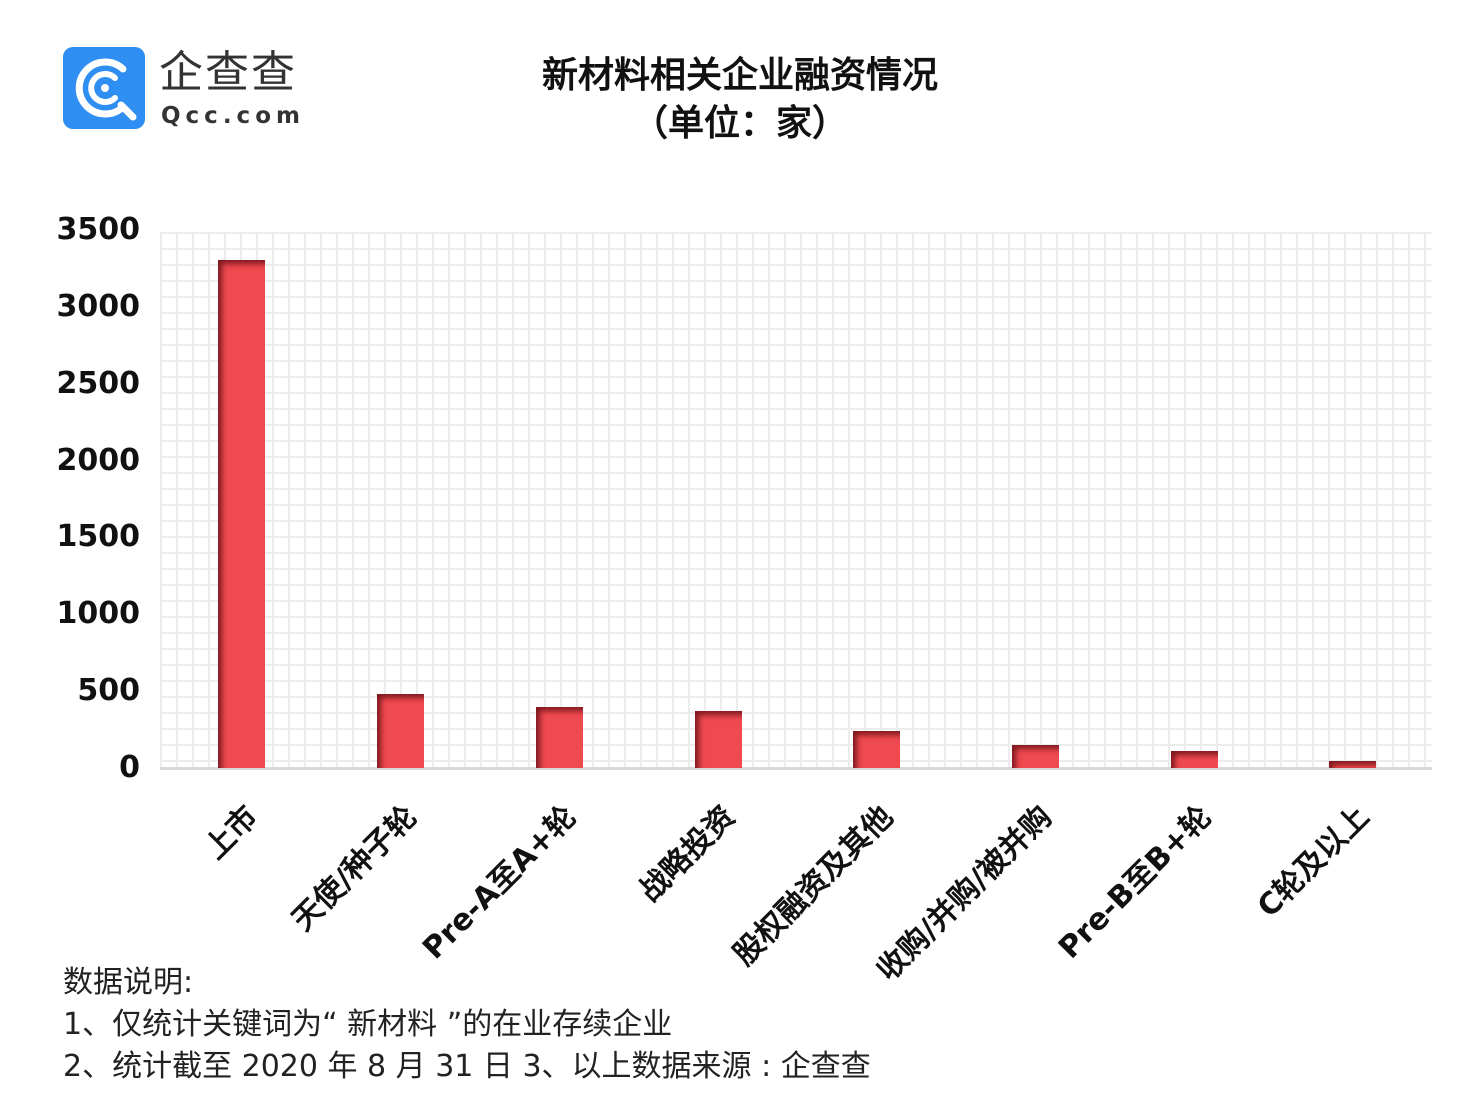 The width and height of the screenshot is (1481, 1095). Describe the element at coordinates (740, 100) in the screenshot. I see `chart-title: 新材料相关企业融资情况 （单位：家）` at that location.